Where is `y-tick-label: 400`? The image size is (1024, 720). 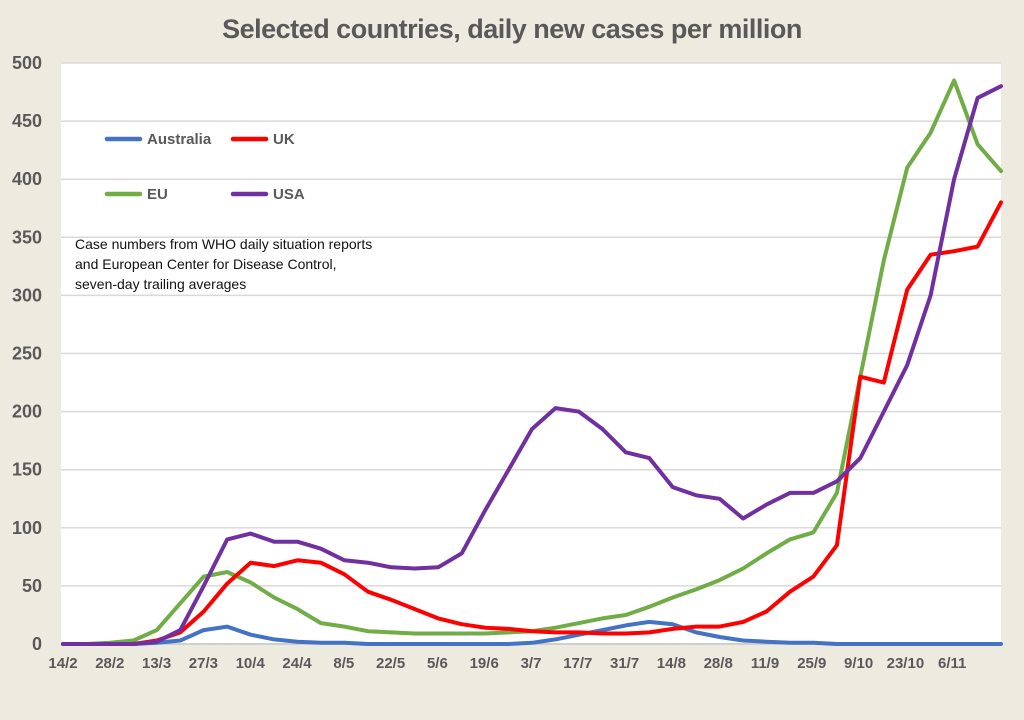
y-tick-label: 400 is located at coordinates (27, 179).